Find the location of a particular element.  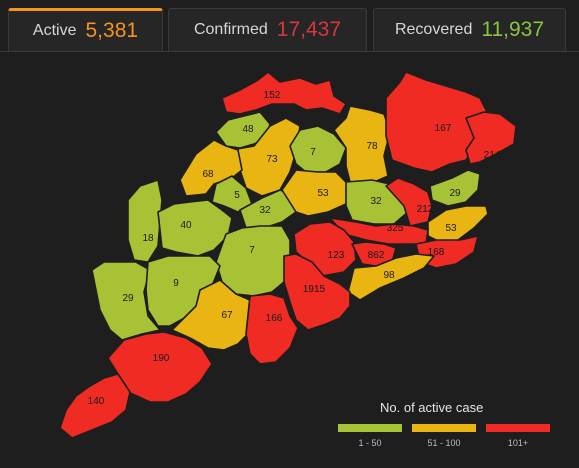

tab-recovered-label: Recovered is located at coordinates (433, 29).